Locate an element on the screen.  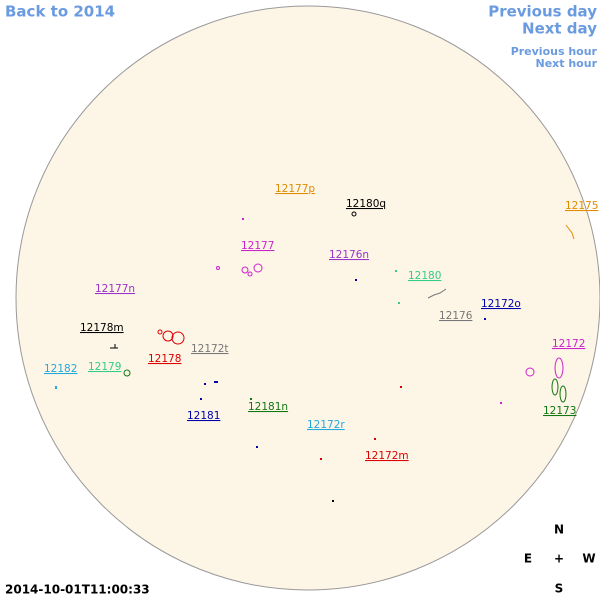
region-label: 12176n is located at coordinates (349, 255).